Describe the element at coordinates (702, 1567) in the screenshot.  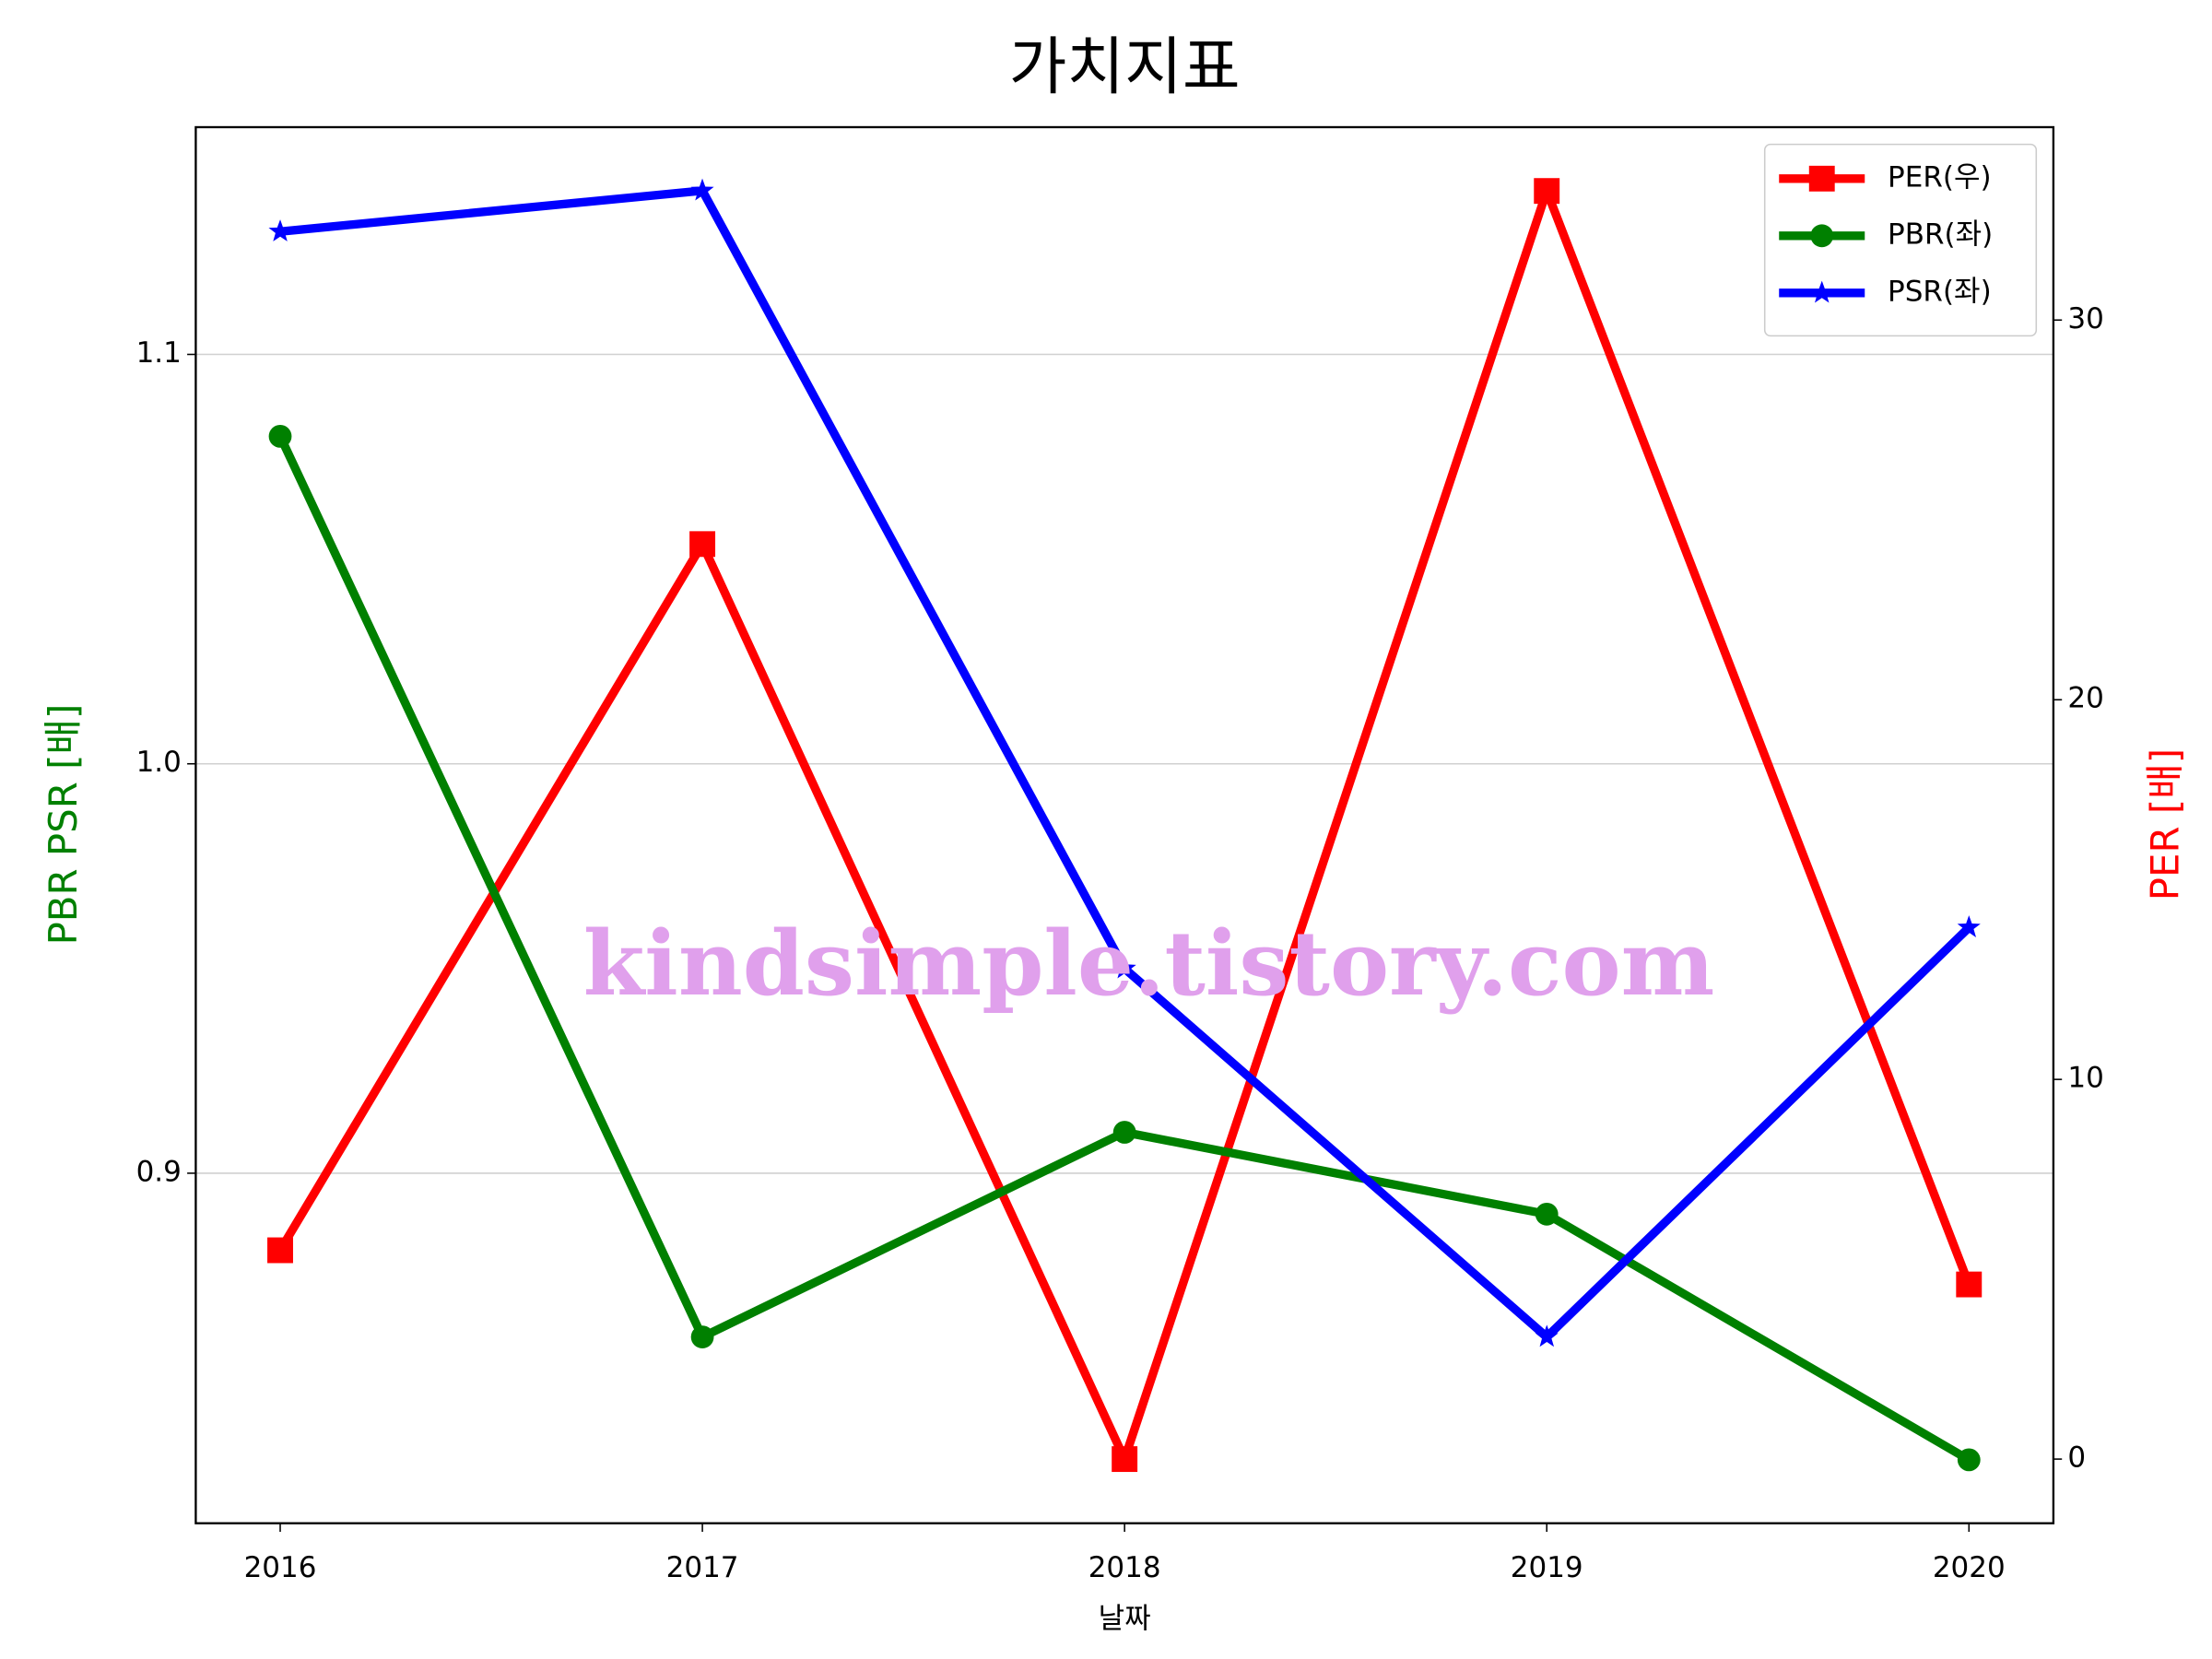
I see `x-tick-label: 2017` at that location.